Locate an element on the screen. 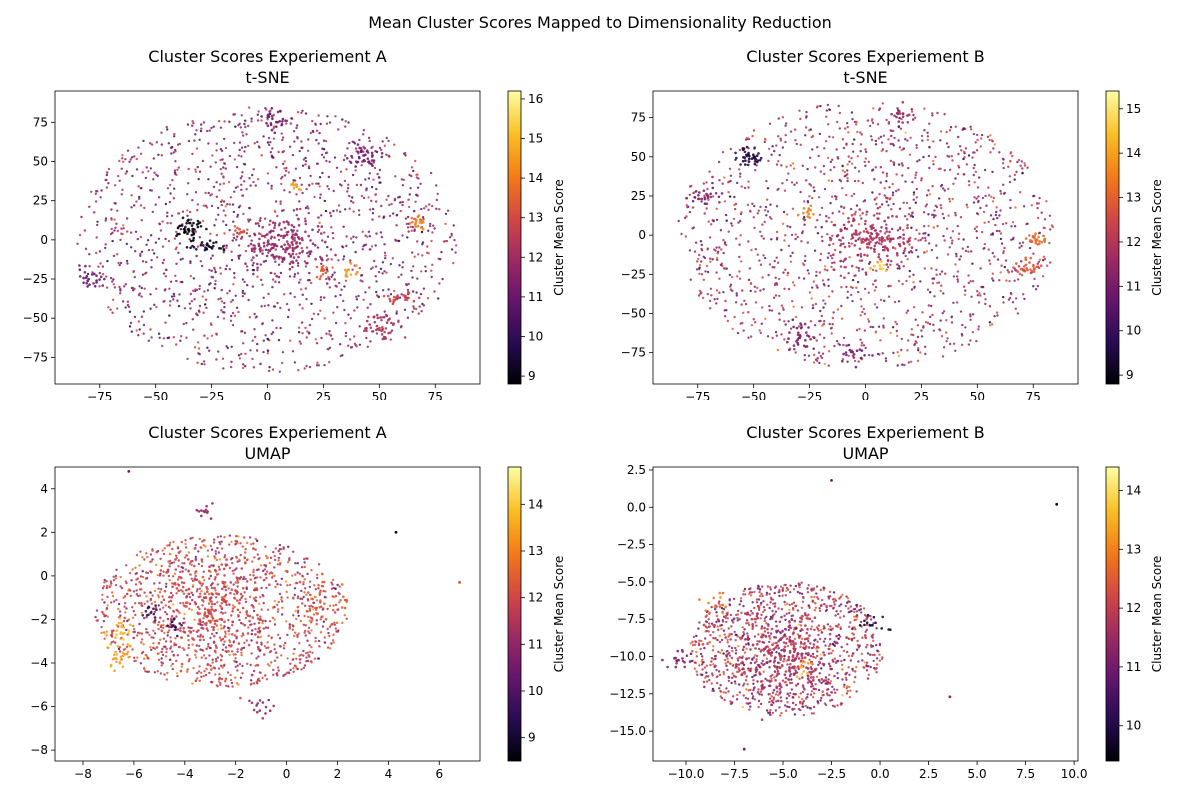 The image size is (1200, 800). chart-subtitle: t-SNE is located at coordinates (865, 77).